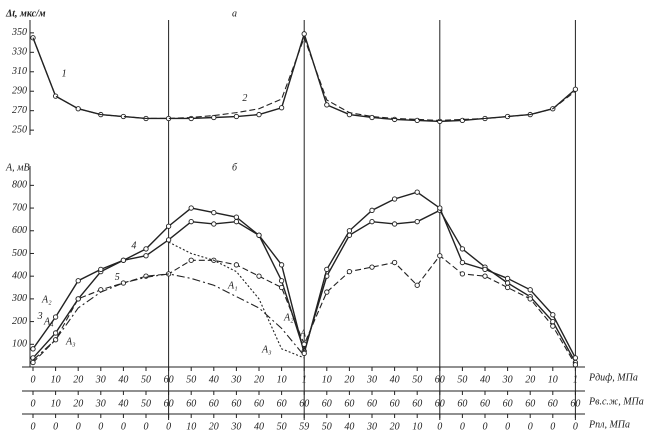 The width and height of the screenshot is (650, 443). Describe the element at coordinates (244, 98) in the screenshot. I see `series-label: 2` at that location.